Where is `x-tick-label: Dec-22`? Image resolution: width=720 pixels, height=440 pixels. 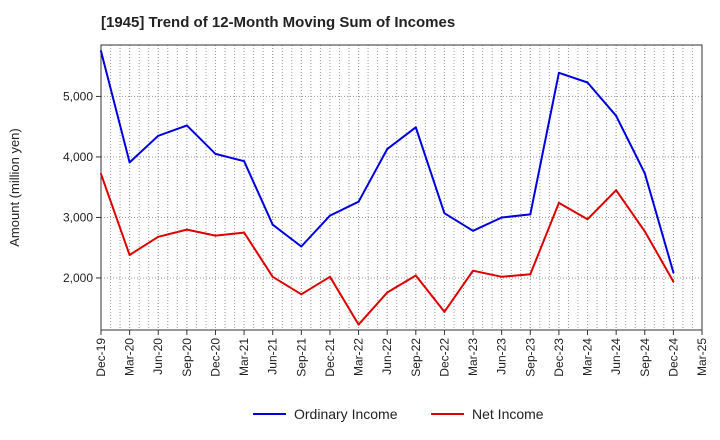
x-tick-label: Dec-22 is located at coordinates (444, 357).